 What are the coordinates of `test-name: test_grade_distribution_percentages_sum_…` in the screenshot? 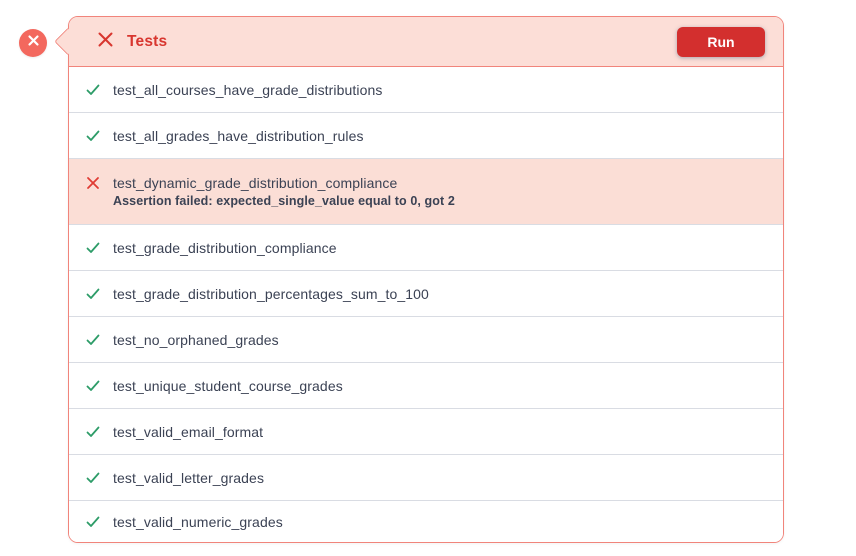 It's located at (271, 293).